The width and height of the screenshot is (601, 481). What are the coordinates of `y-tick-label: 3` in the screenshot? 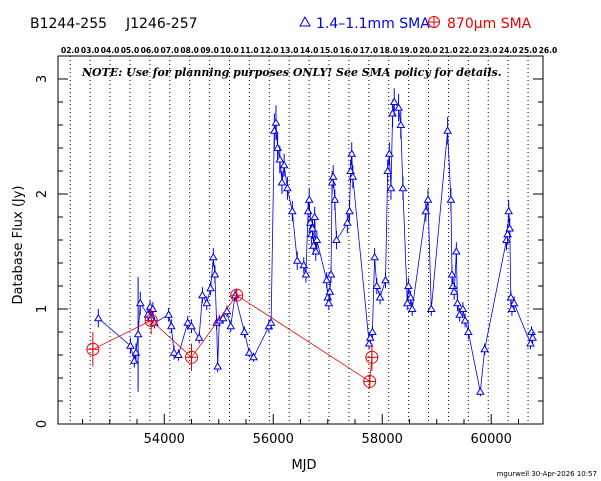 It's located at (42, 79).